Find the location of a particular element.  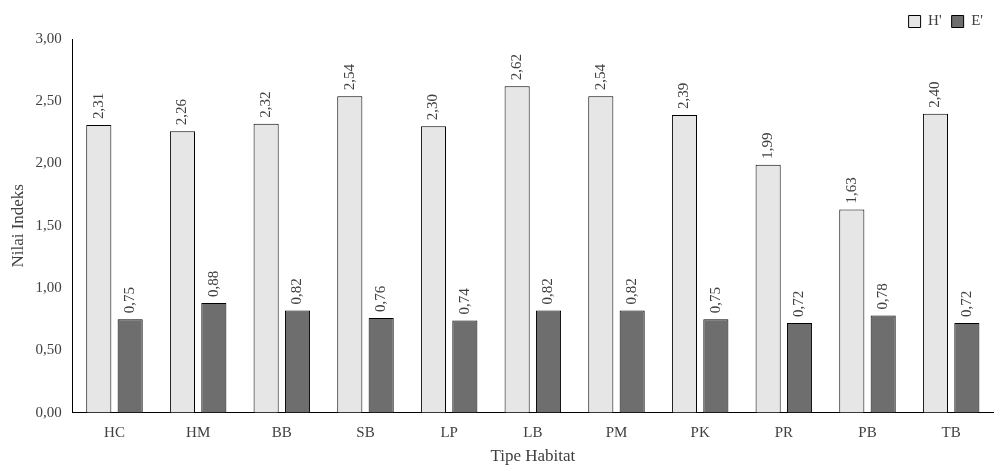

y-tick-label: 2,50 is located at coordinates (48, 100).